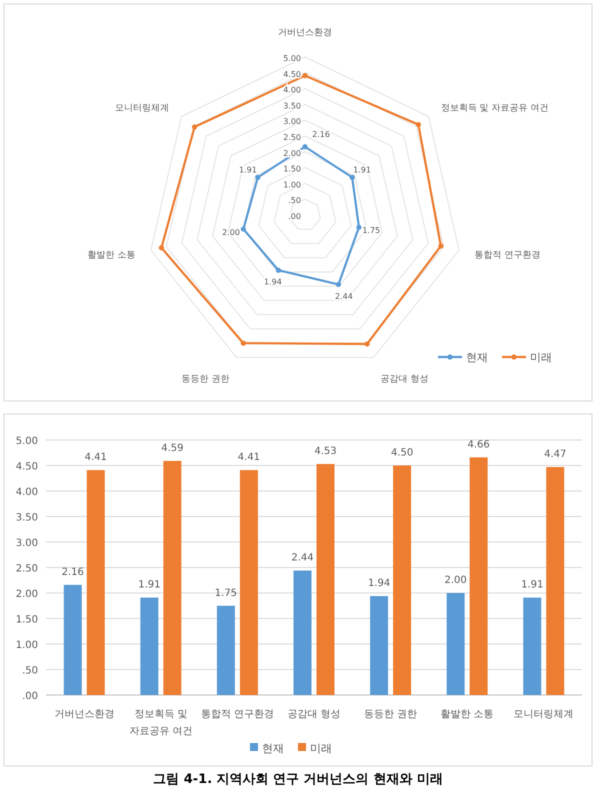 This screenshot has height=790, width=596. What do you see at coordinates (142, 109) in the screenshot?
I see `spoke-label: 모니터링체계` at bounding box center [142, 109].